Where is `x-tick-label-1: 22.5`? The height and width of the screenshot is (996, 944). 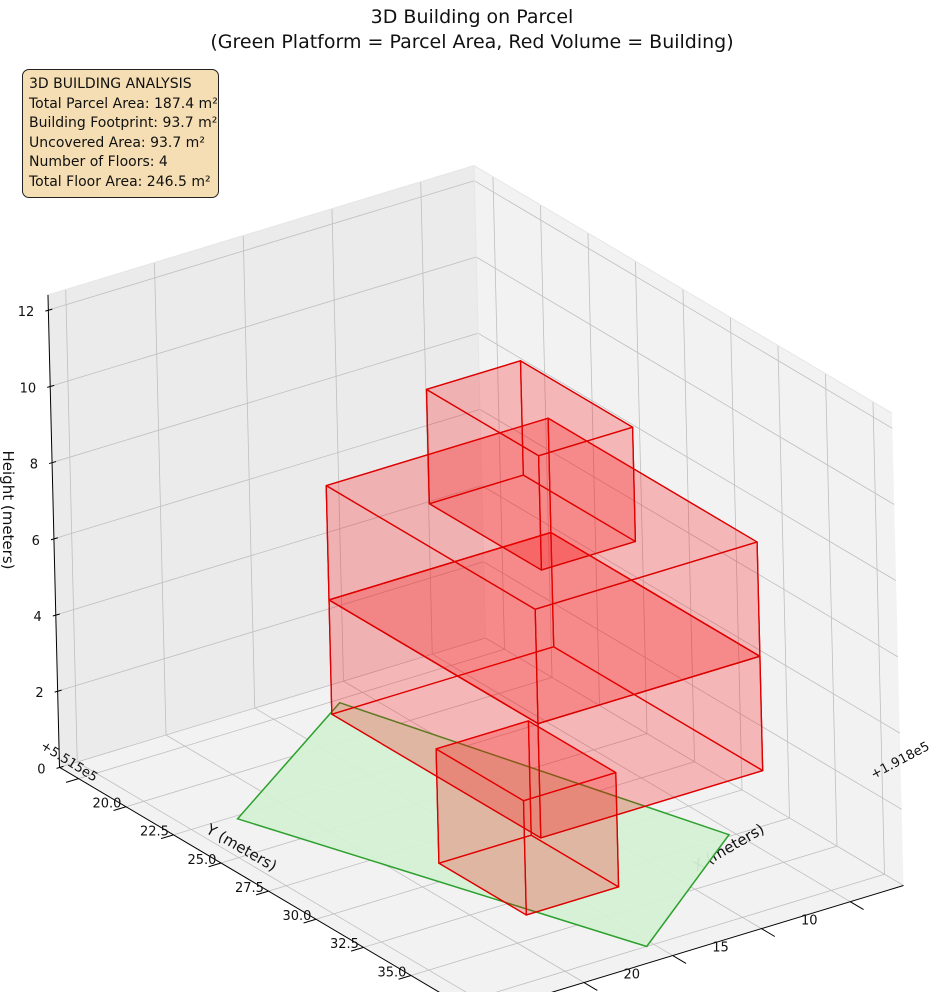
x-tick-label-1: 22.5 is located at coordinates (154, 832).